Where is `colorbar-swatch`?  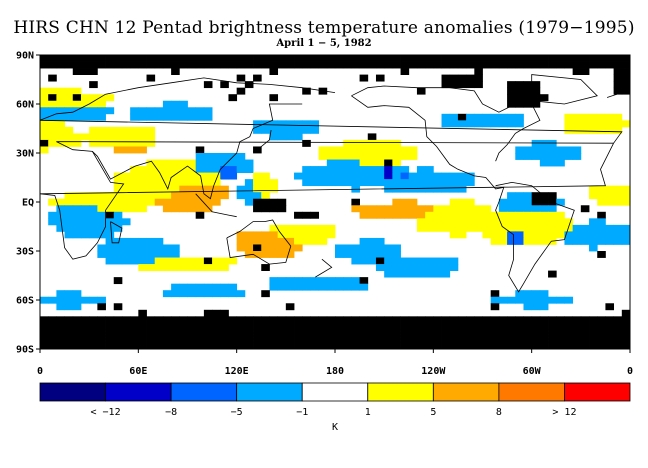 colorbar-swatch is located at coordinates (138, 392).